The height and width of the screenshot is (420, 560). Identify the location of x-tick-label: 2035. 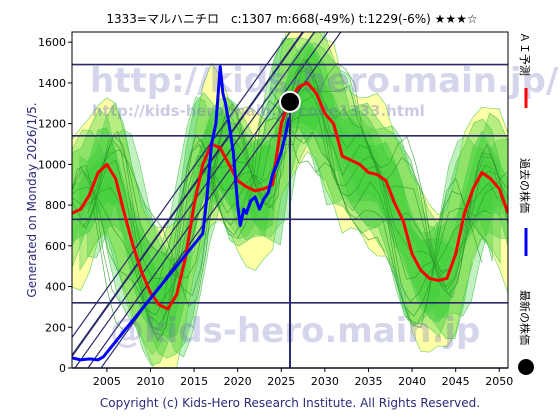
(368, 381).